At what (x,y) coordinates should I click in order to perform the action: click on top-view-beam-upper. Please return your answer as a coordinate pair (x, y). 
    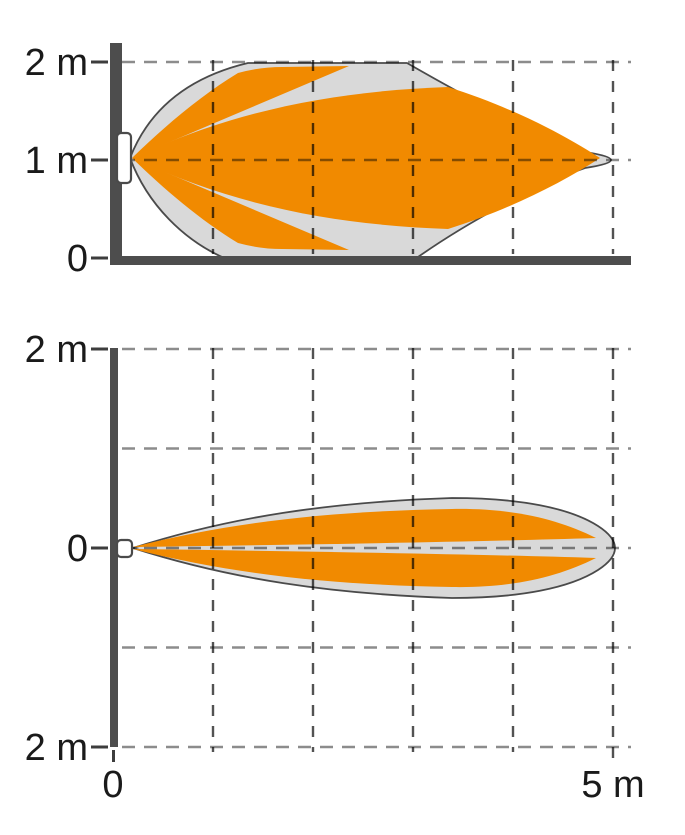
    Looking at the image, I should click on (364, 527).